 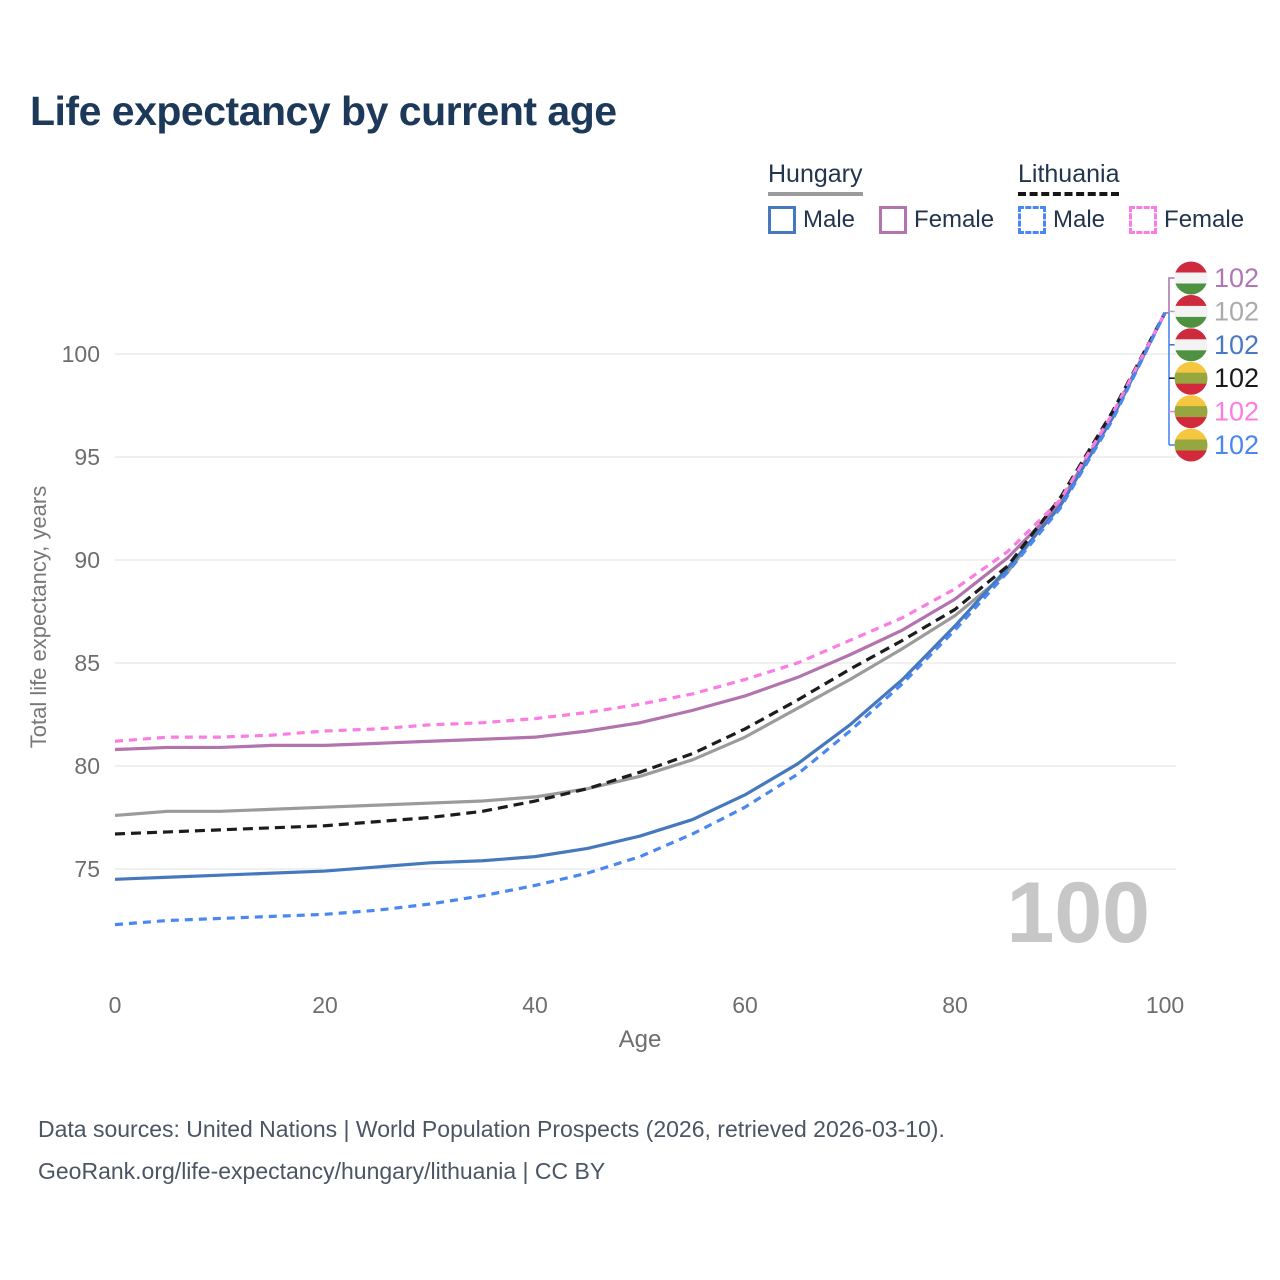 What do you see at coordinates (640, 200) in the screenshot?
I see `chart-legend: Hungary Male Female Lithuania Male` at bounding box center [640, 200].